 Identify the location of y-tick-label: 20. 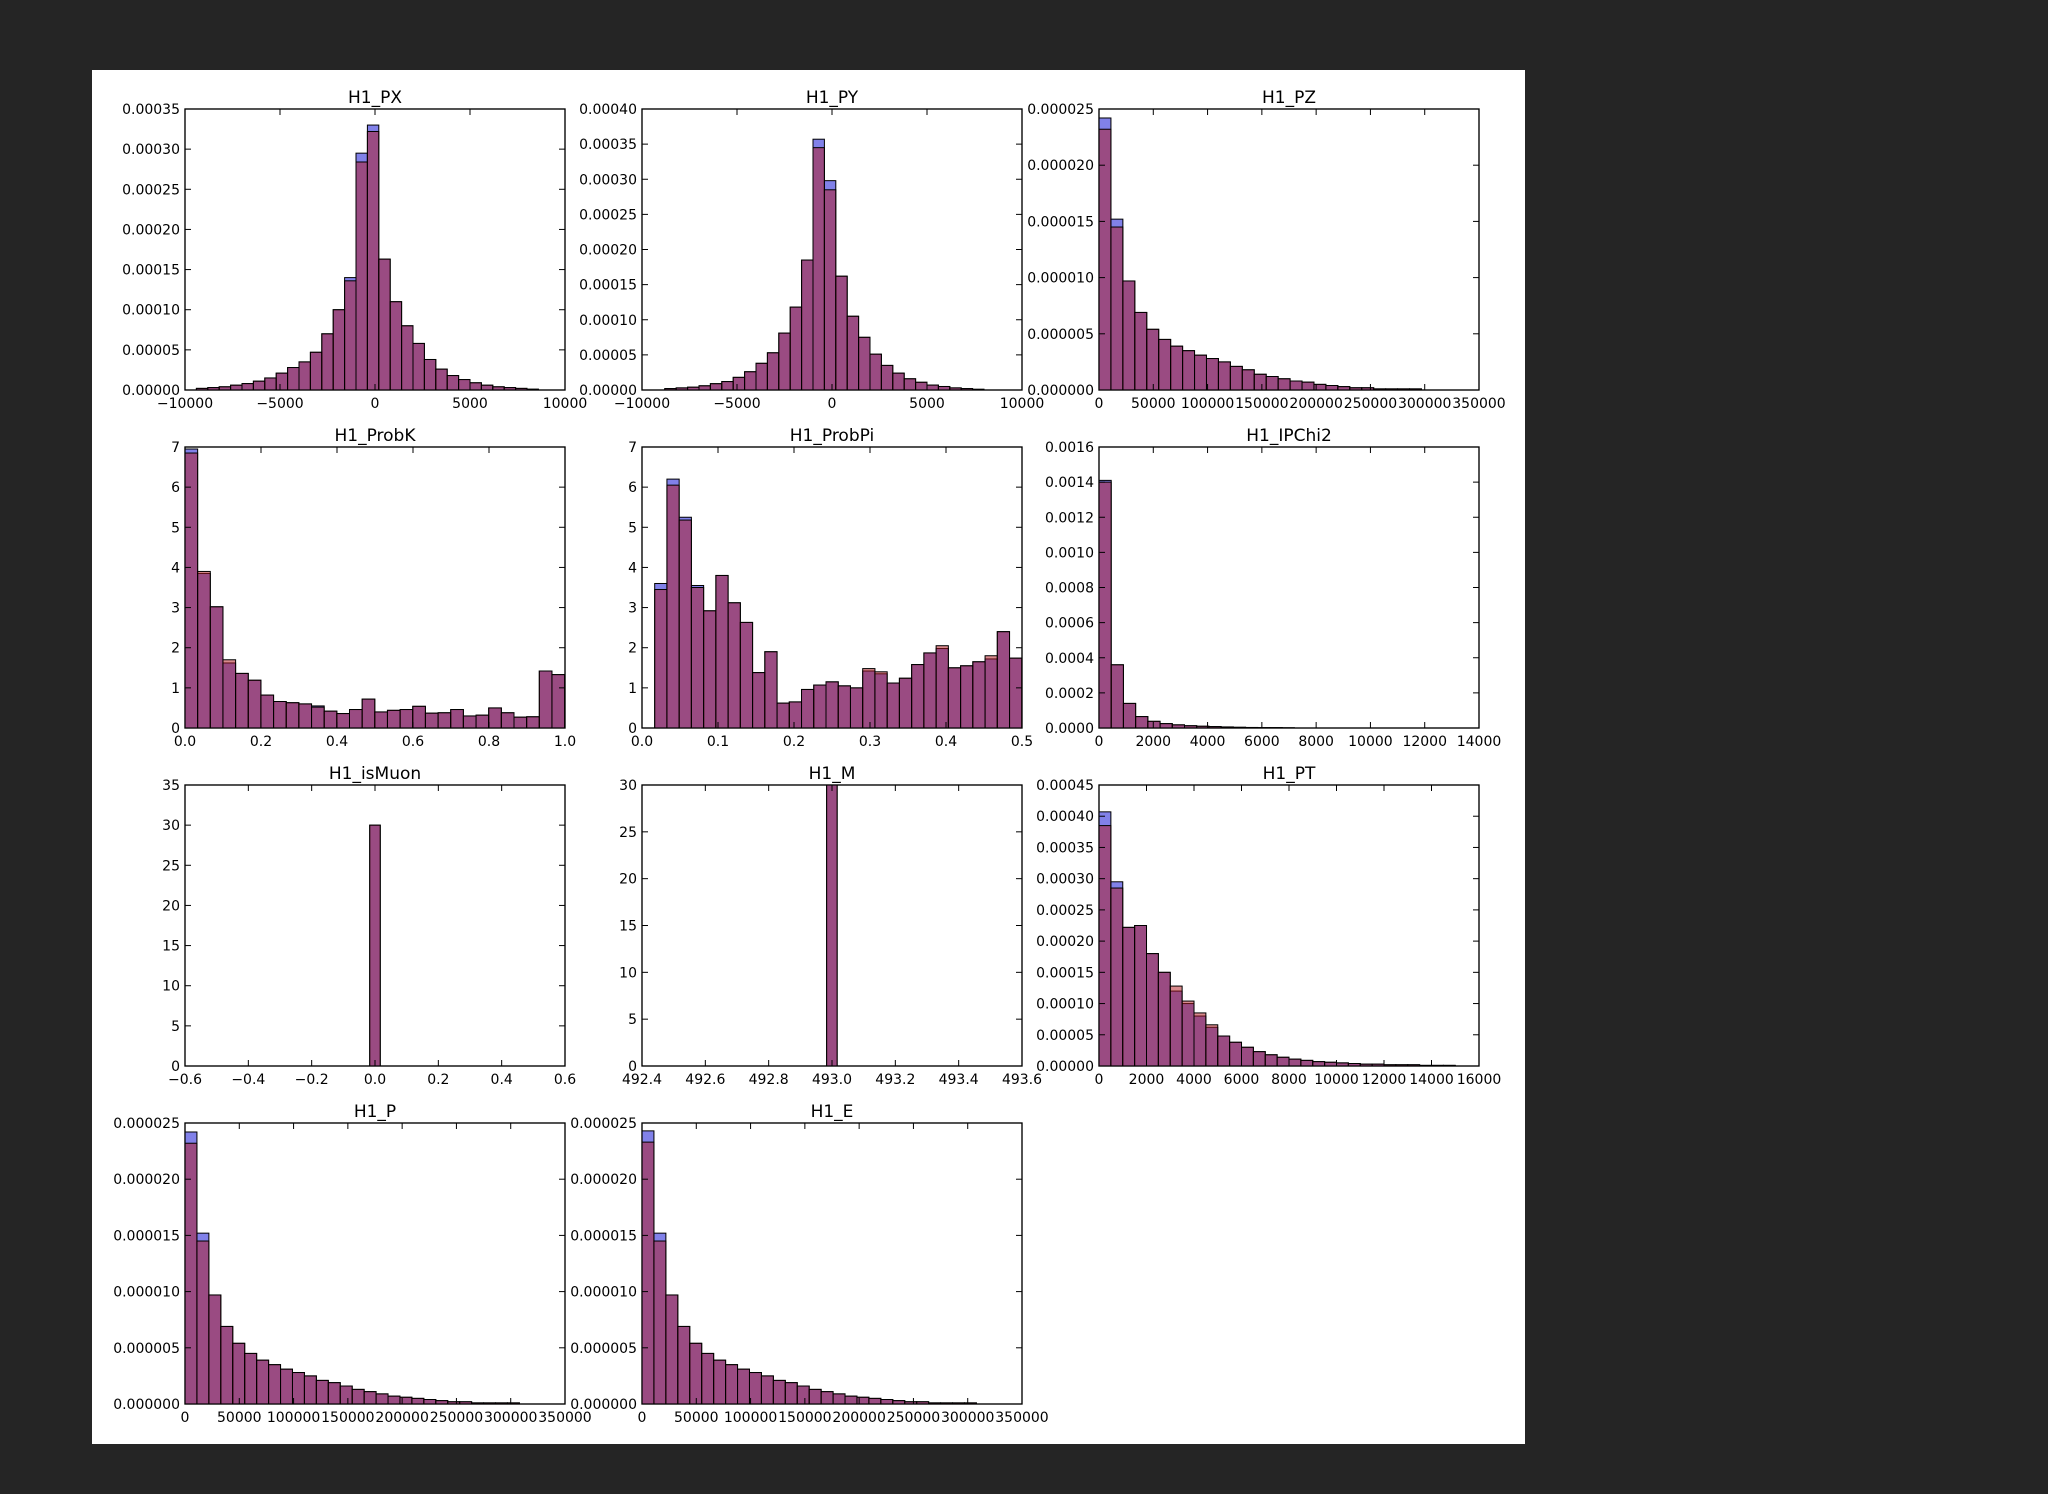
(171, 906).